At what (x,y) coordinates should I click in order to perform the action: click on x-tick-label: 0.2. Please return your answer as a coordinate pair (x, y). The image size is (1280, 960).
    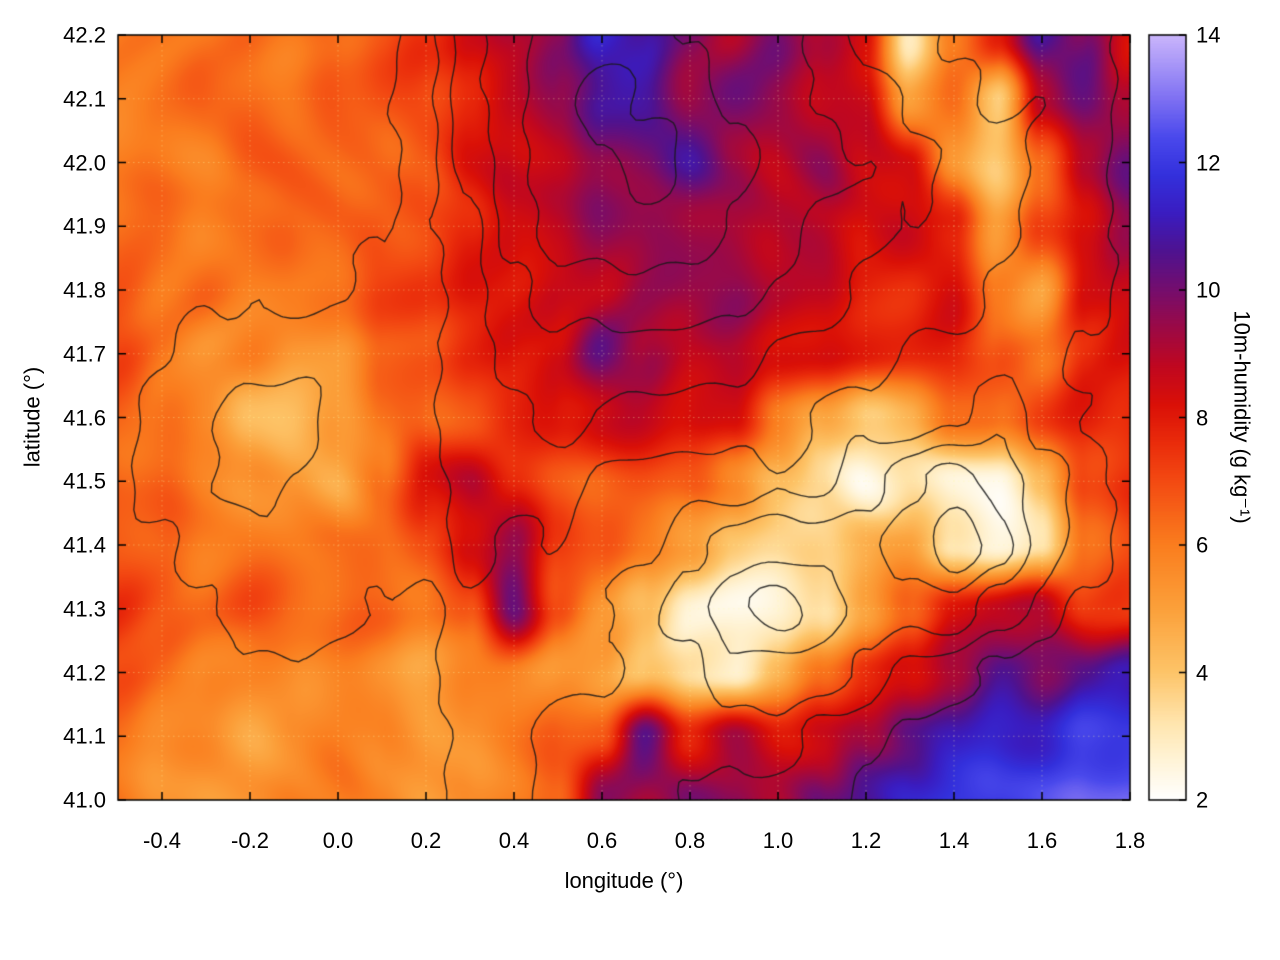
    Looking at the image, I should click on (426, 840).